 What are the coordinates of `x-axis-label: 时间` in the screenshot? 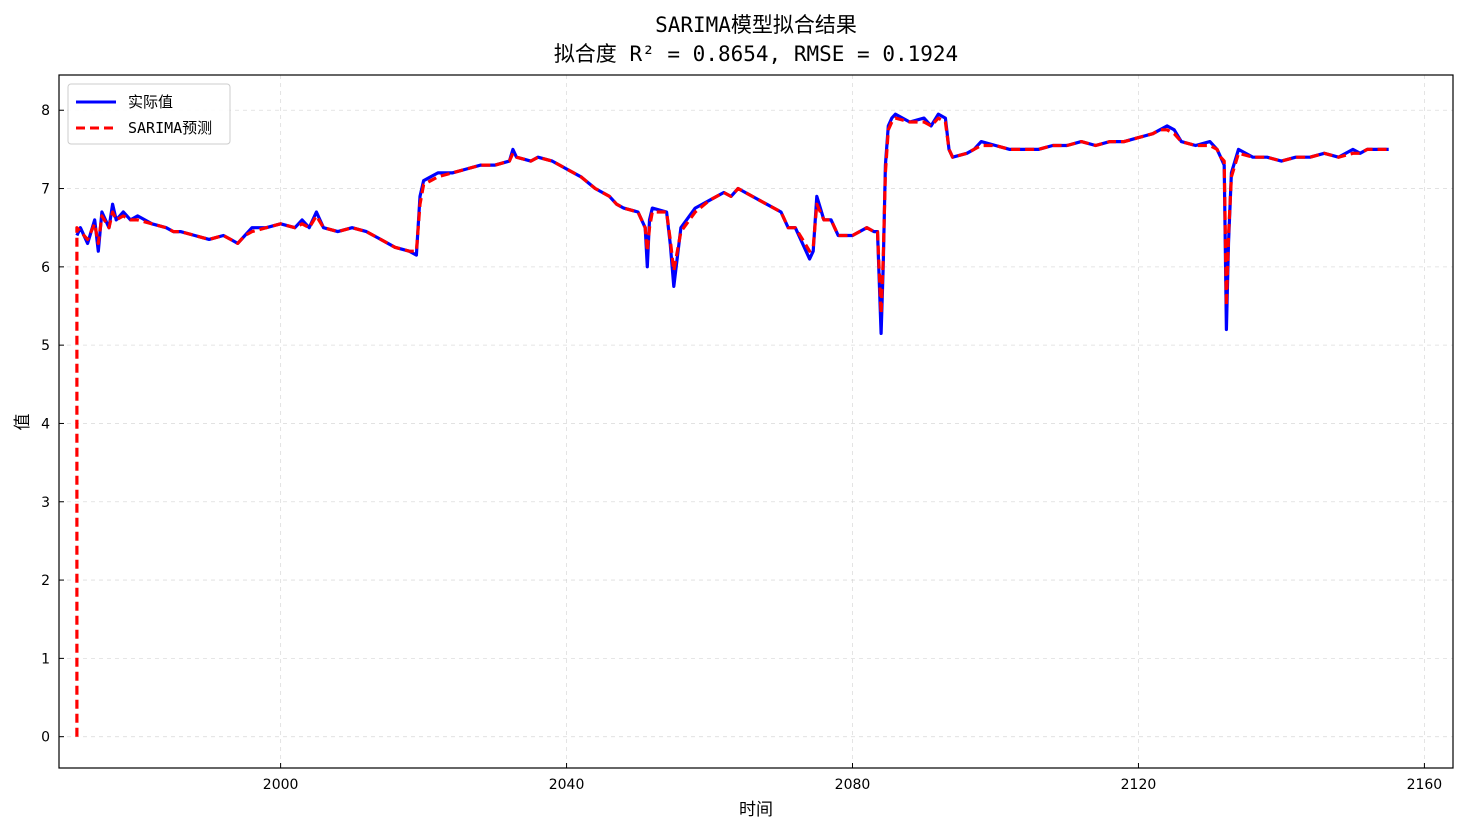 It's located at (756, 810).